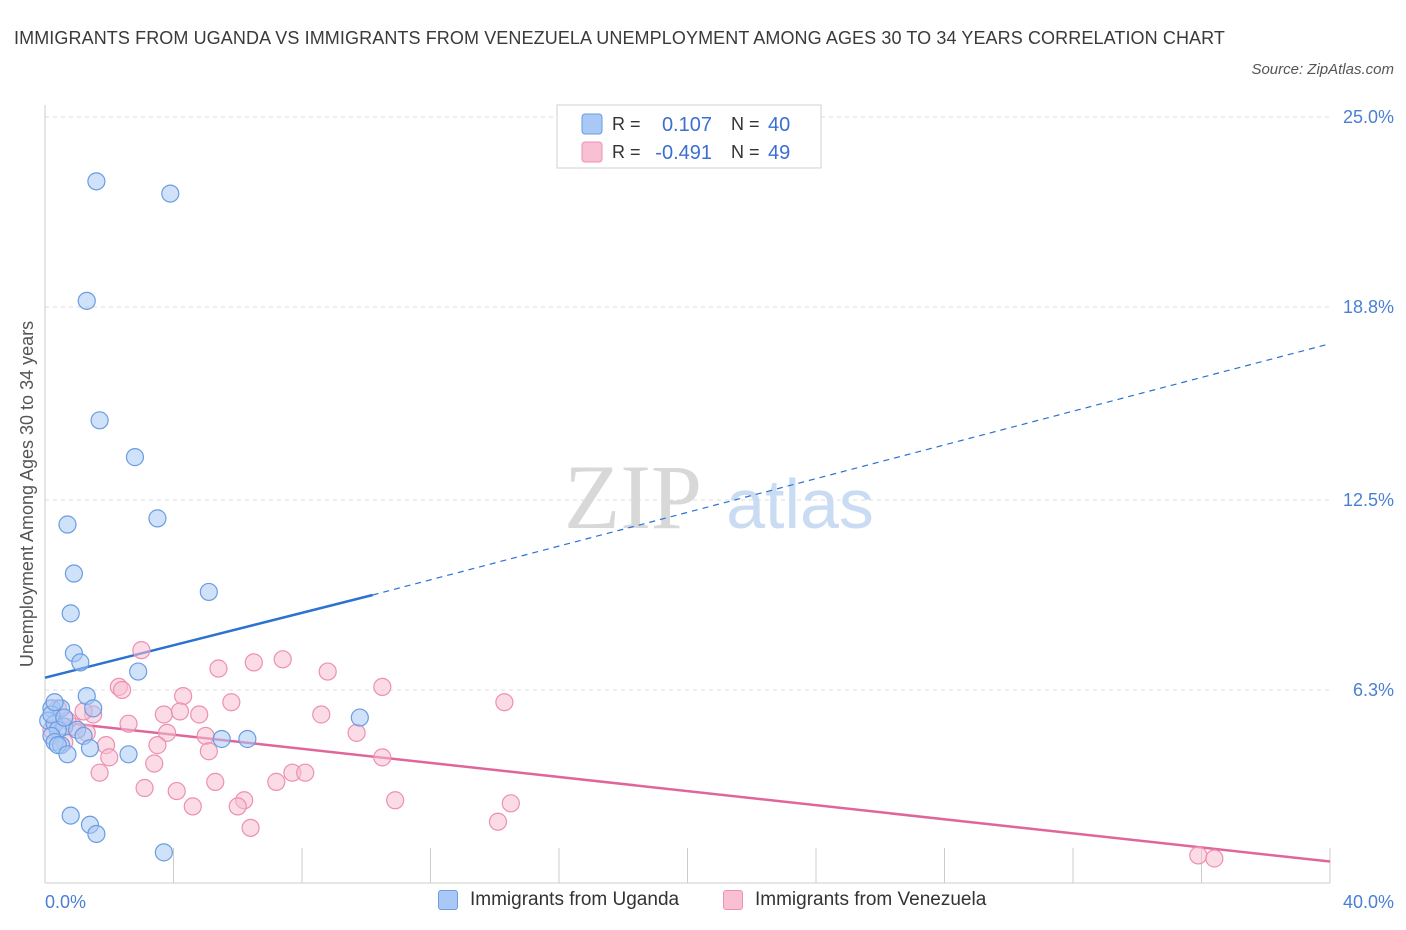 This screenshot has height=930, width=1406. What do you see at coordinates (733, 900) in the screenshot?
I see `bottom-legend-swatch-venezuela` at bounding box center [733, 900].